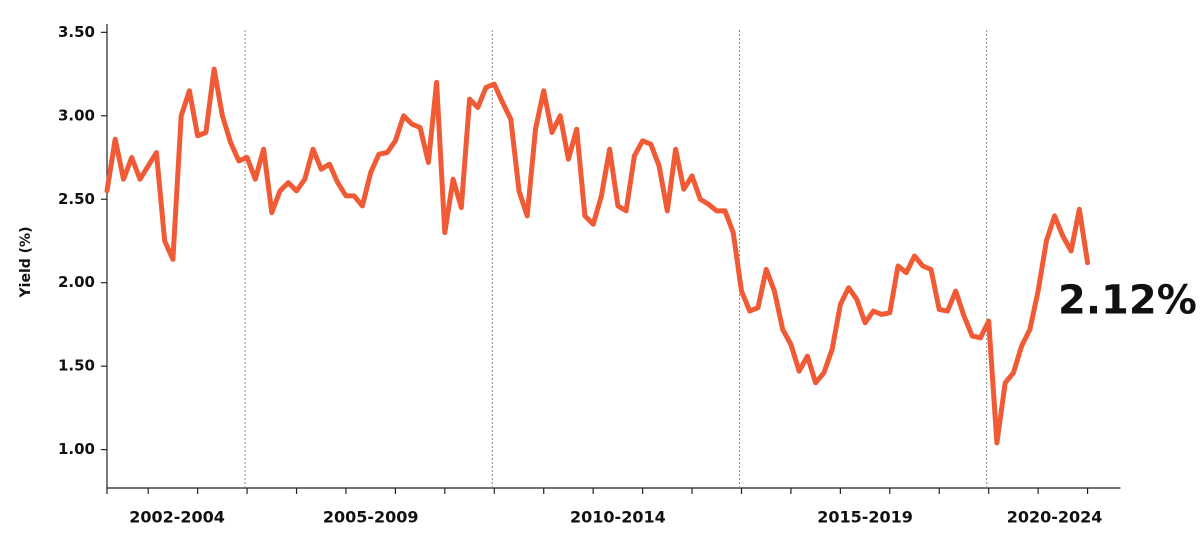 The height and width of the screenshot is (539, 1200). What do you see at coordinates (76, 199) in the screenshot?
I see `y-tick-label: 2.50` at bounding box center [76, 199].